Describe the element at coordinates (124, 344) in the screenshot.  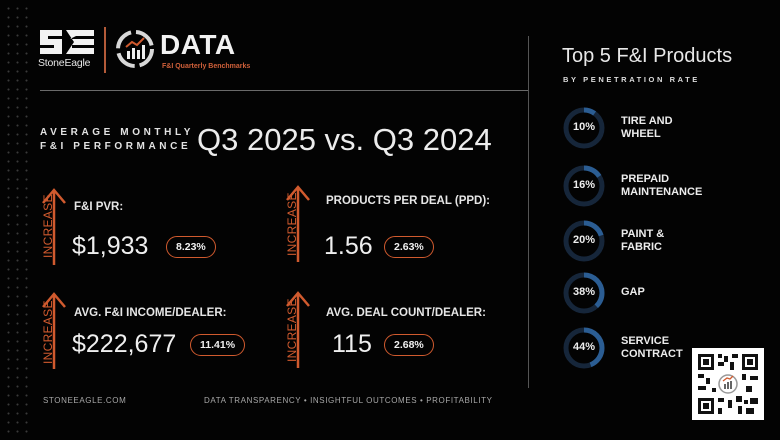
I see `metric-value: $222,677` at that location.